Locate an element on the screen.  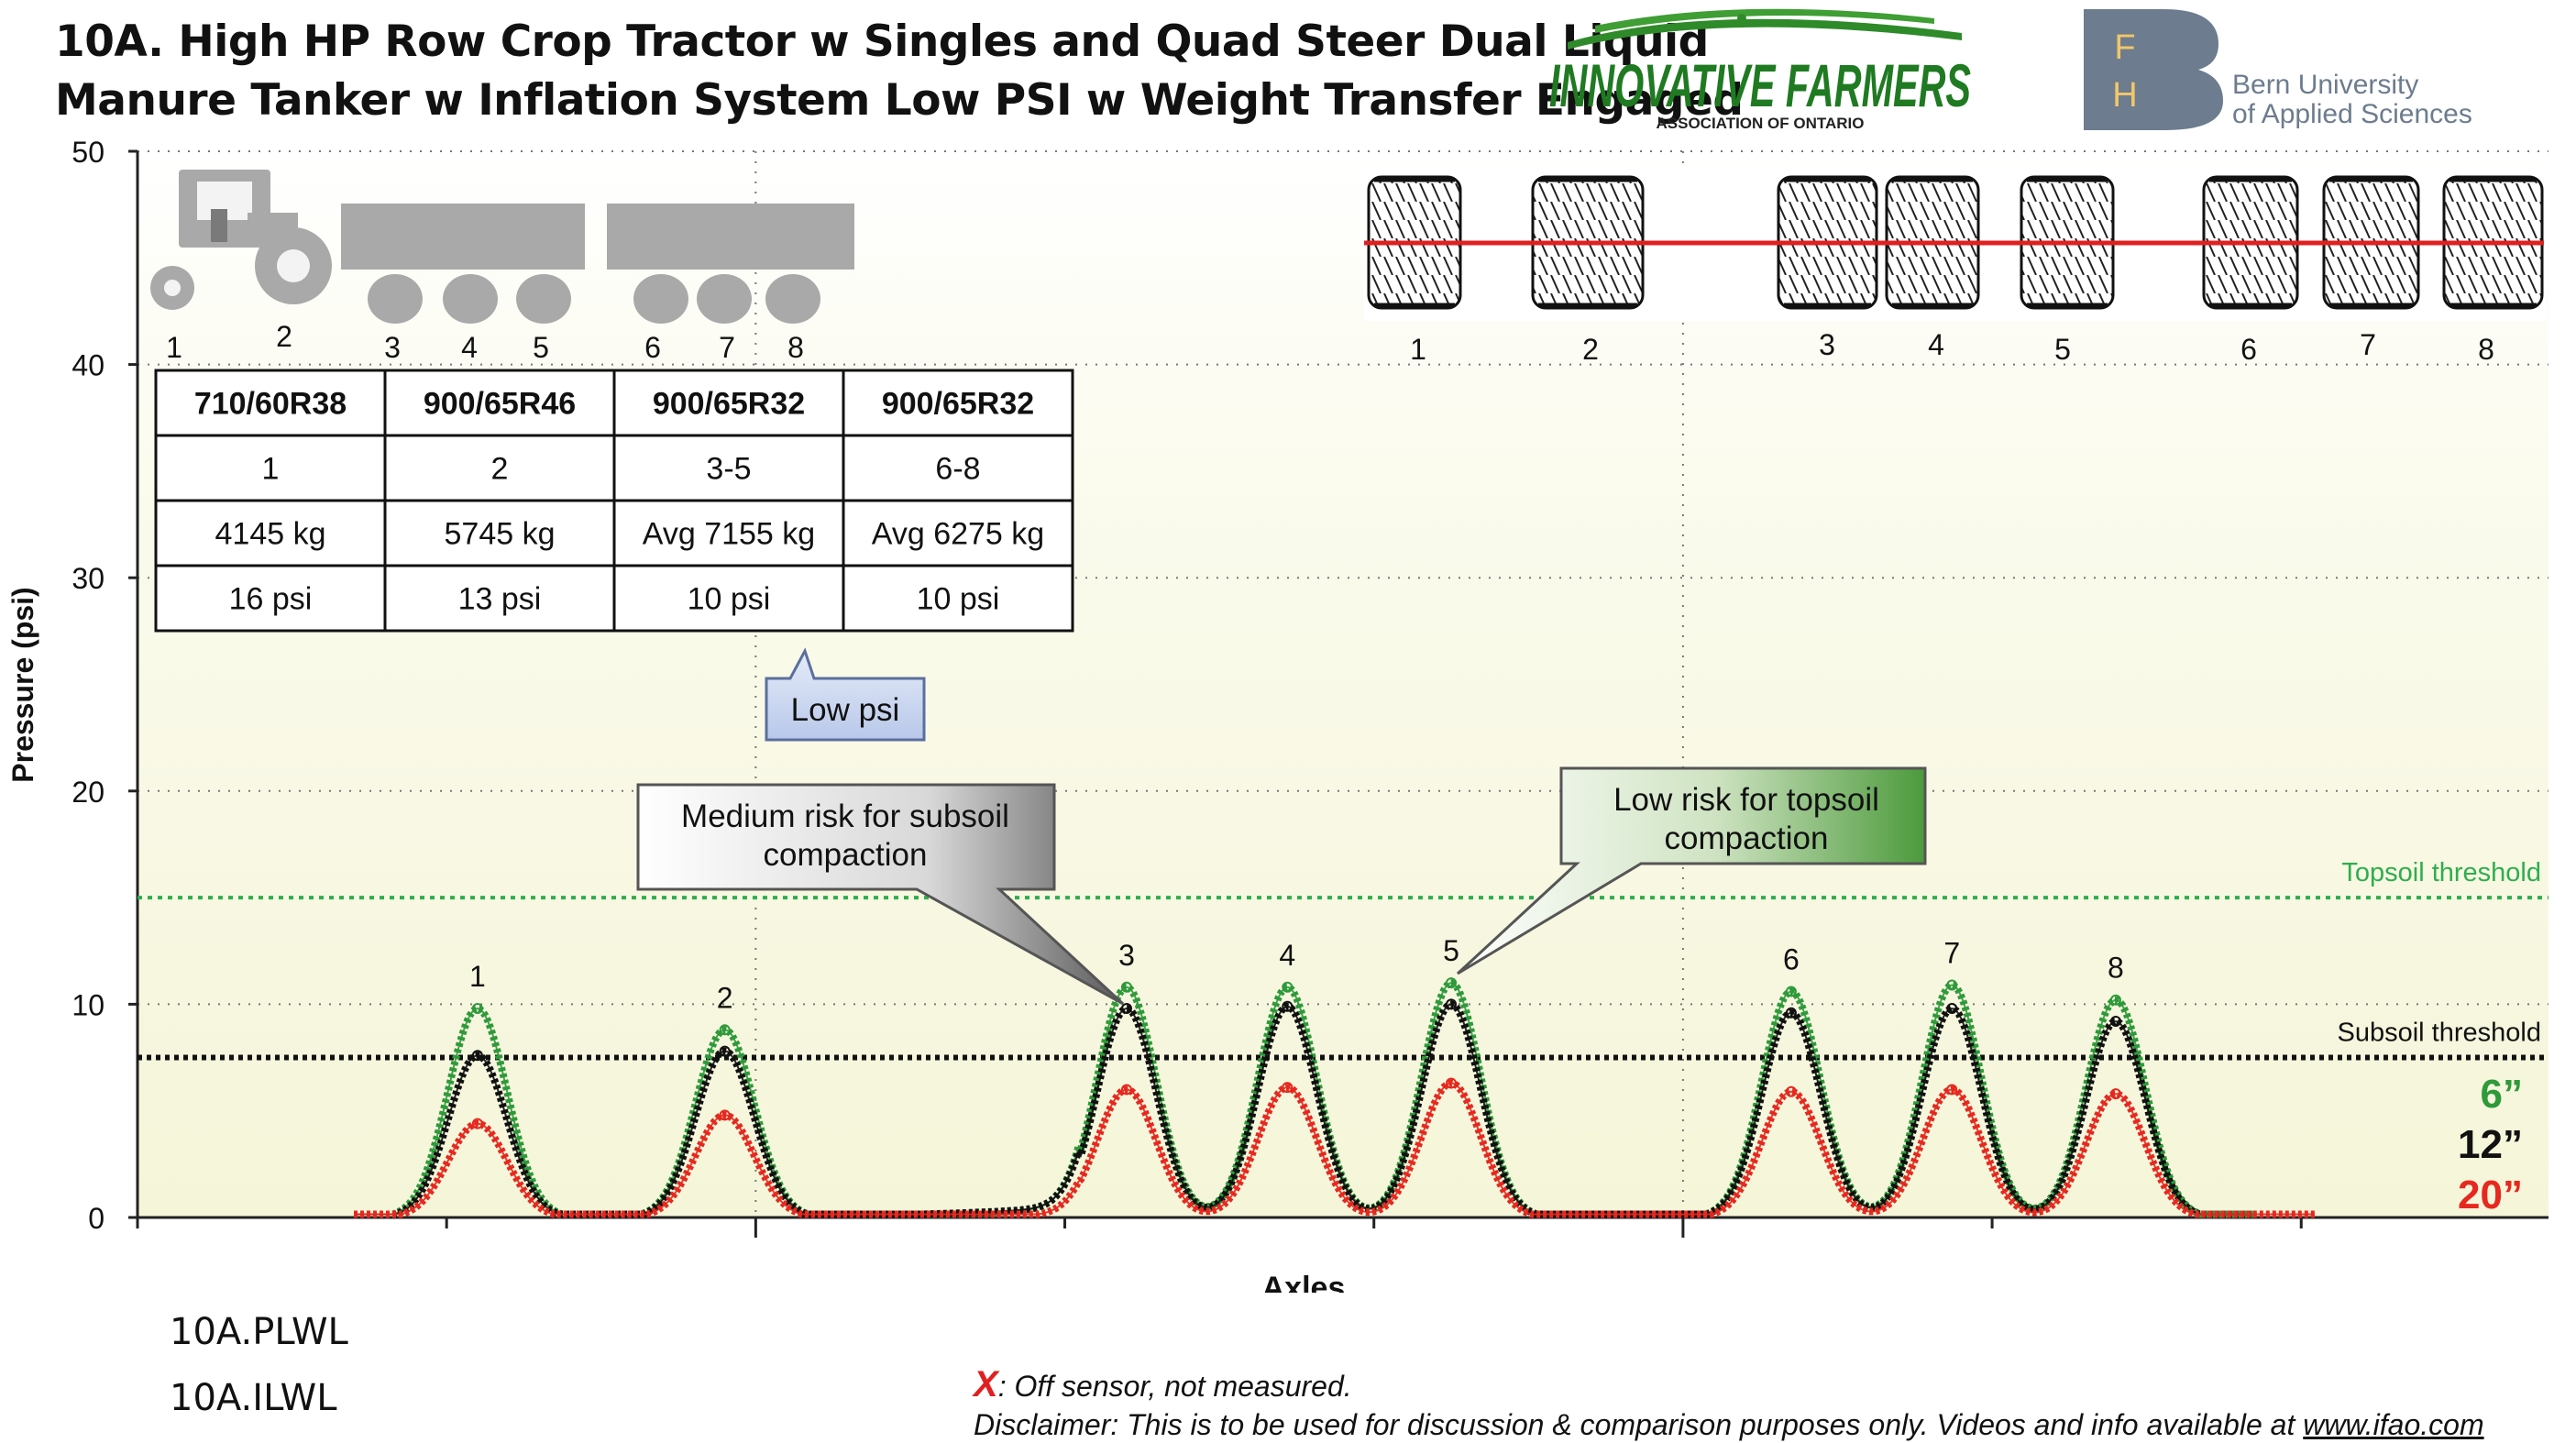
wheel-number: 1 is located at coordinates (1418, 350).